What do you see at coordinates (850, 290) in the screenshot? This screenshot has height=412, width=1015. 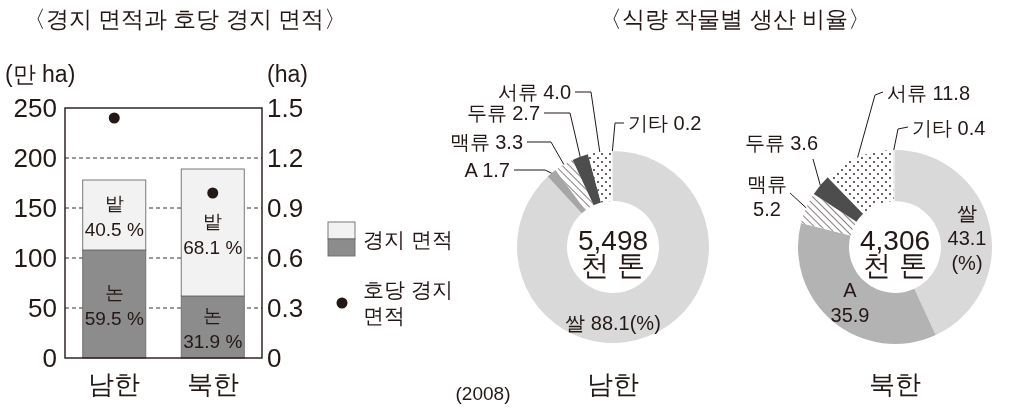 I see `label: A` at bounding box center [850, 290].